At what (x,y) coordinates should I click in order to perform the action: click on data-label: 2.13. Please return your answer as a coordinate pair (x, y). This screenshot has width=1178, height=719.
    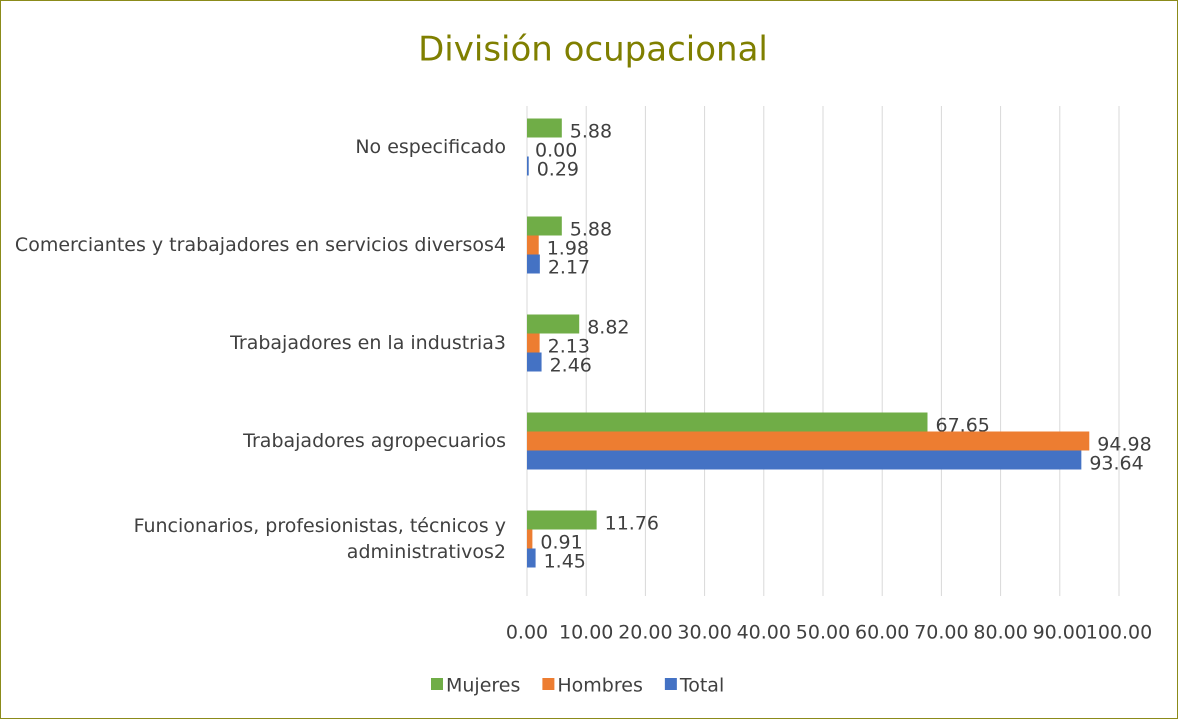
    Looking at the image, I should click on (569, 347).